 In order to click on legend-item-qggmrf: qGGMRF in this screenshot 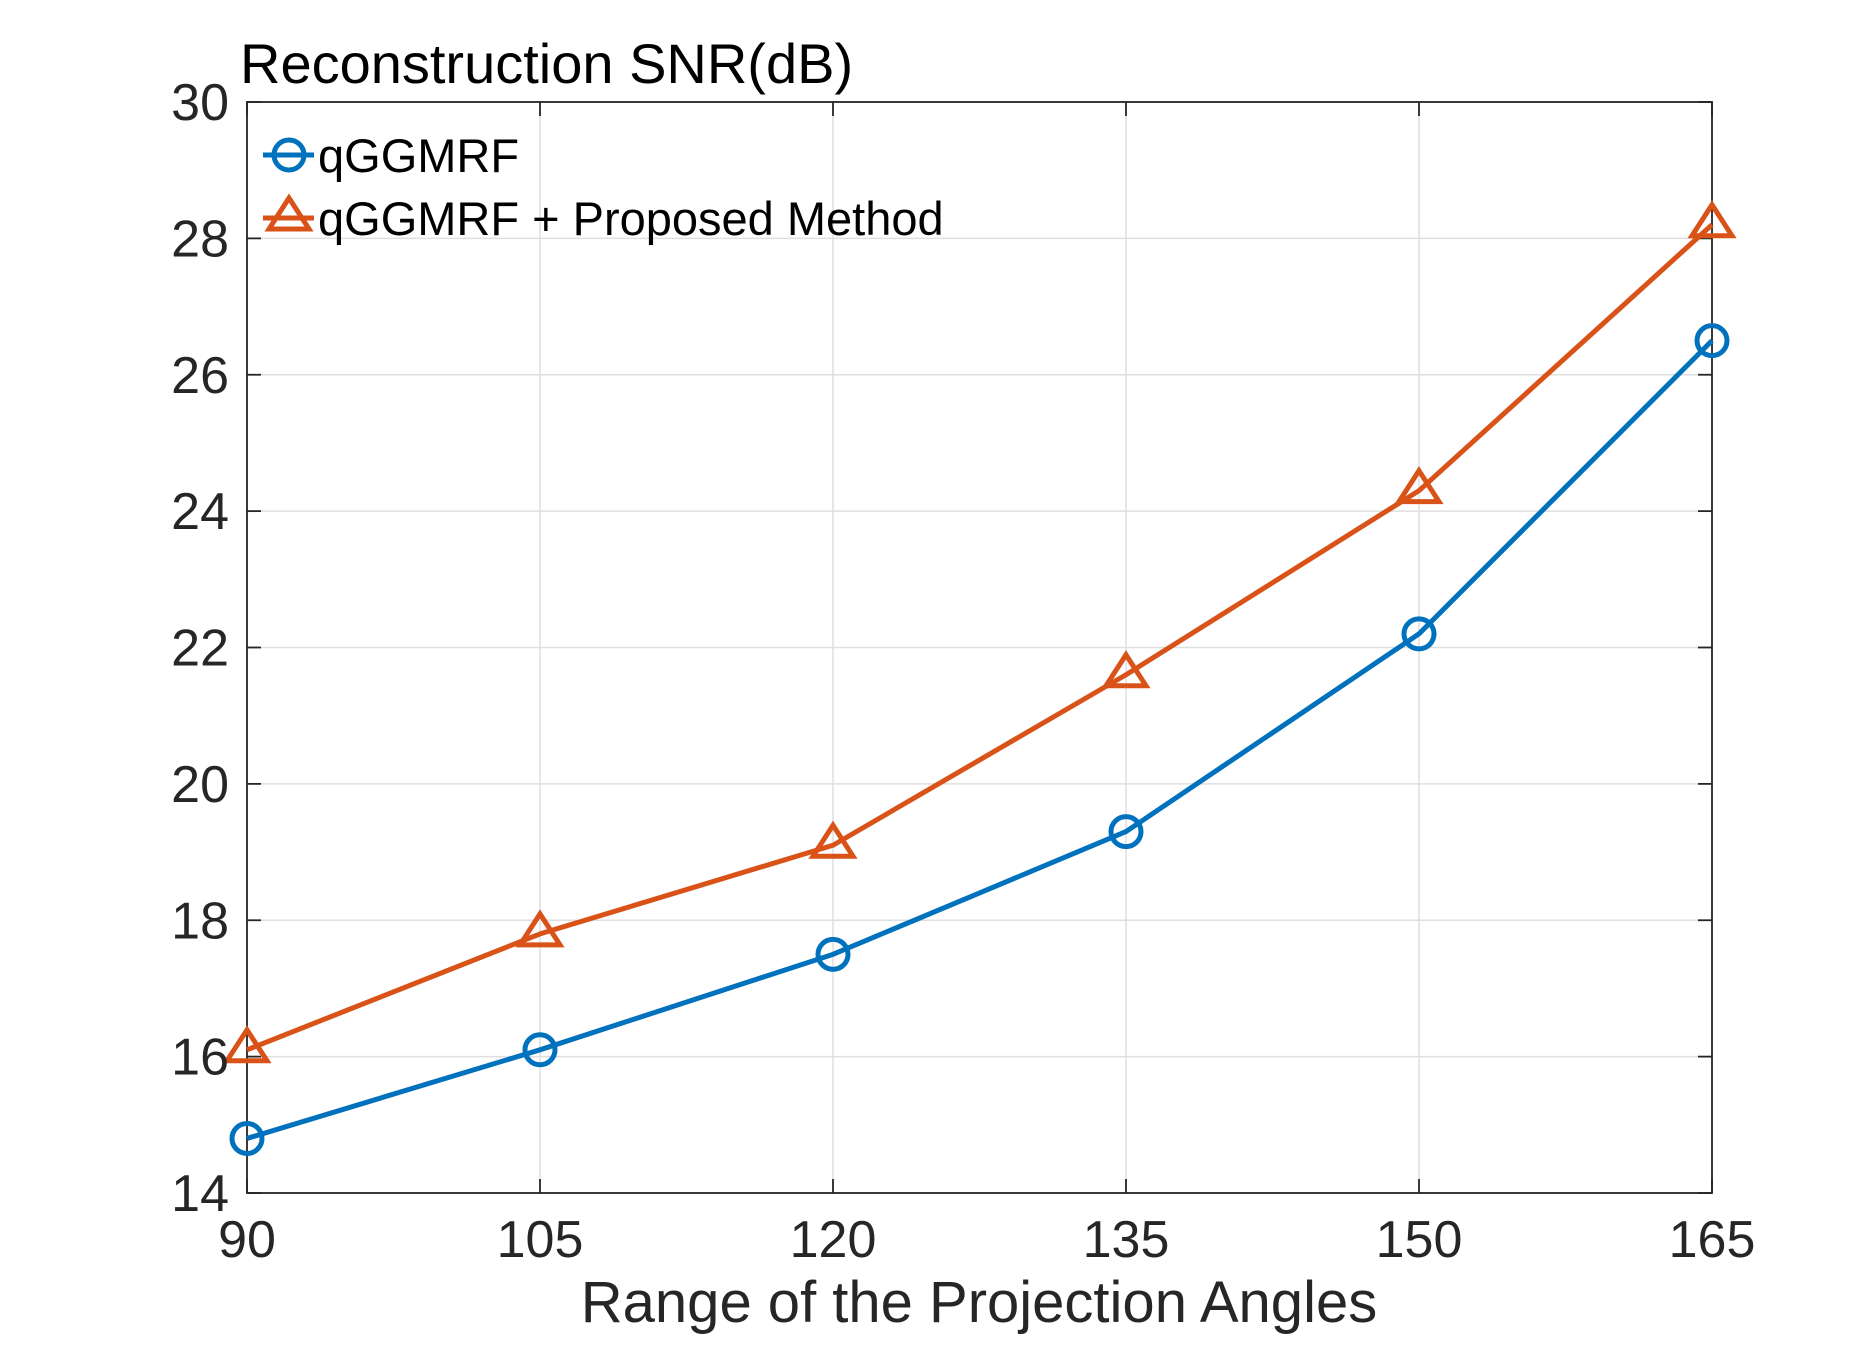, I will do `click(391, 155)`.